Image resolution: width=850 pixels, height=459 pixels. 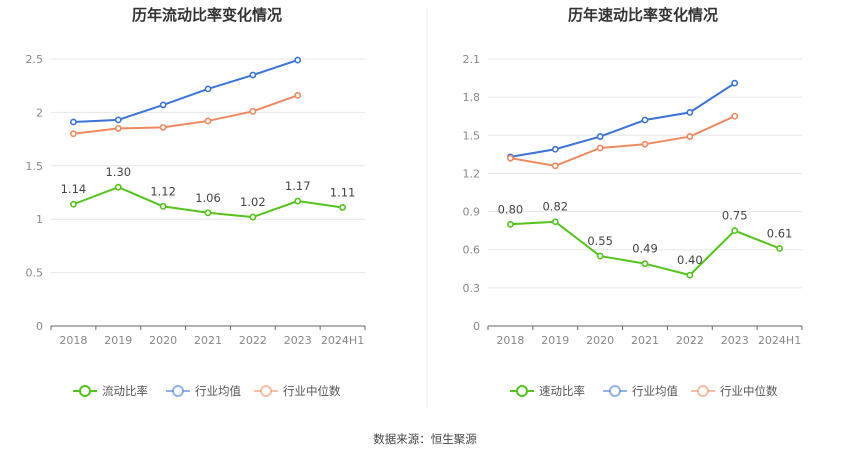 I want to click on legend-item: 流动比率, so click(x=110, y=391).